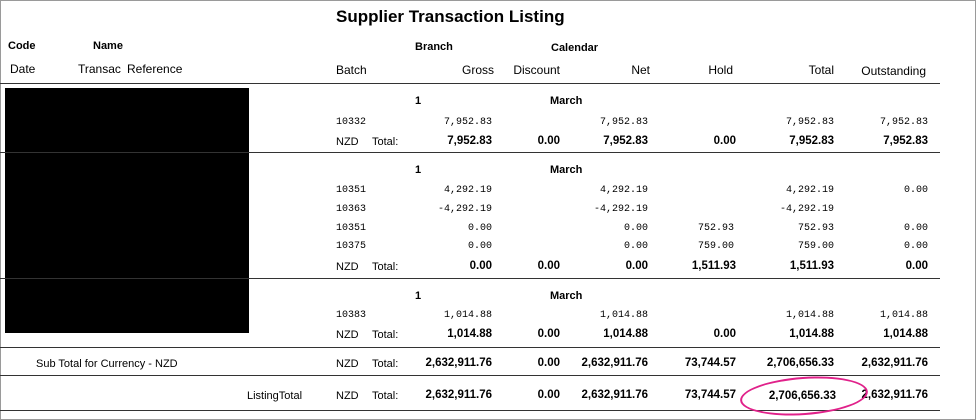  I want to click on header-gross: Gross, so click(477, 70).